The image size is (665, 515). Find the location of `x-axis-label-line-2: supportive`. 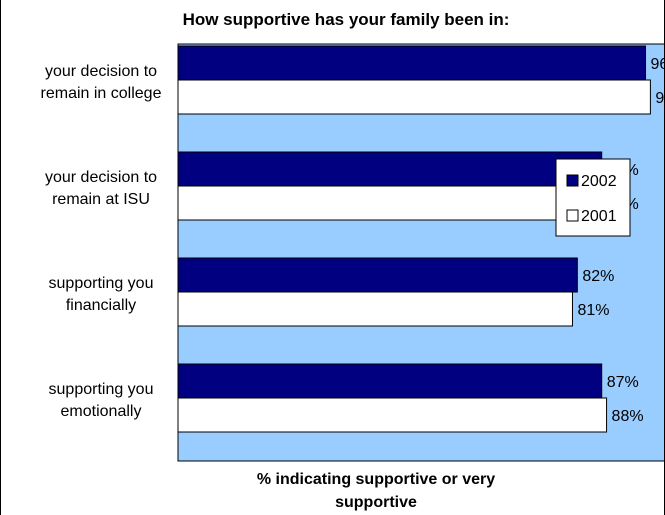

x-axis-label-line-2: supportive is located at coordinates (376, 502).